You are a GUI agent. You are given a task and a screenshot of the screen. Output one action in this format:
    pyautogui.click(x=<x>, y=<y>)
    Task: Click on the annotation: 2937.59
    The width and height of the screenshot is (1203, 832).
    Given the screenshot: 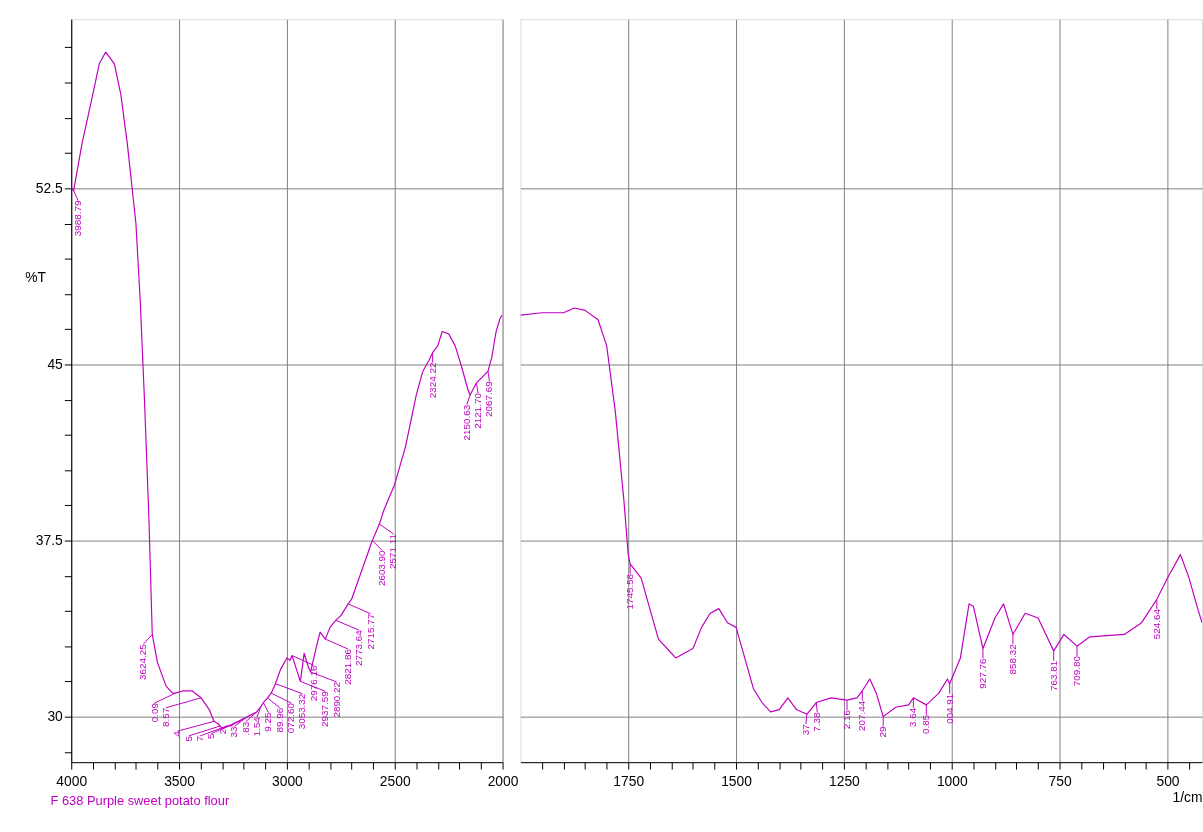 What is the action you would take?
    pyautogui.click(x=325, y=708)
    